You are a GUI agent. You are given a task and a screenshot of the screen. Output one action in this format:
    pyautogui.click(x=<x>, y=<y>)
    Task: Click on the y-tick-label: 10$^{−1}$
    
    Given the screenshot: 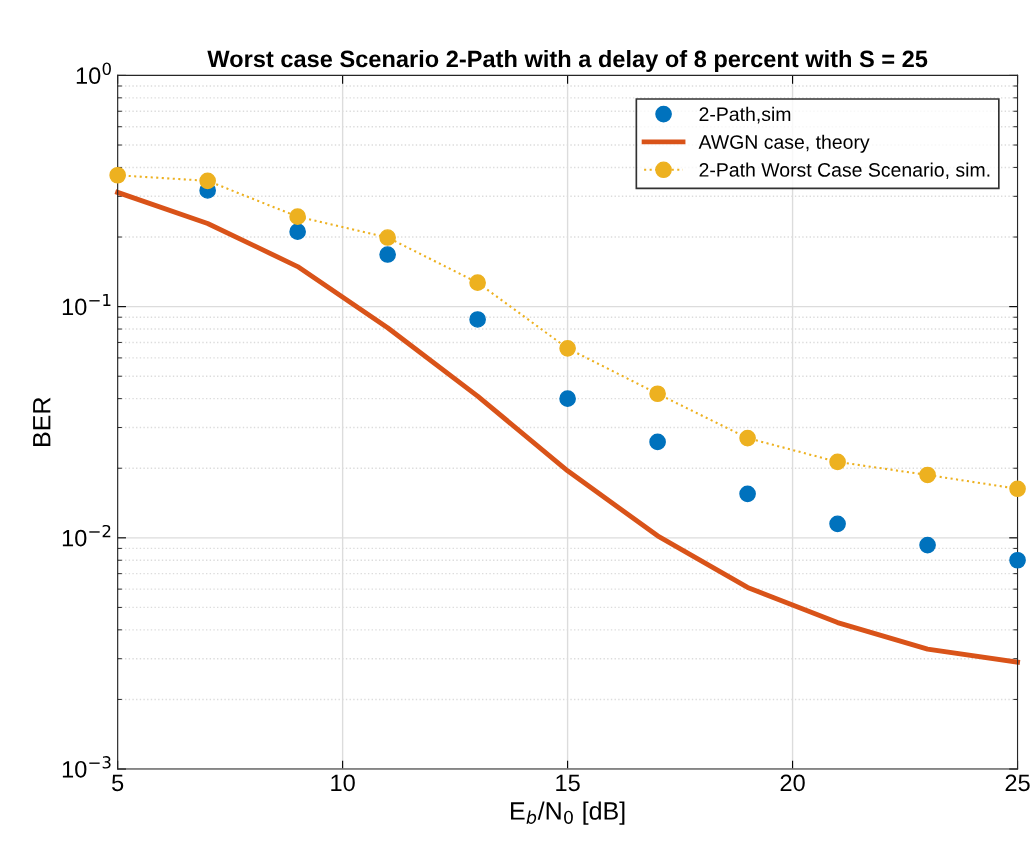 What is the action you would take?
    pyautogui.click(x=86, y=304)
    